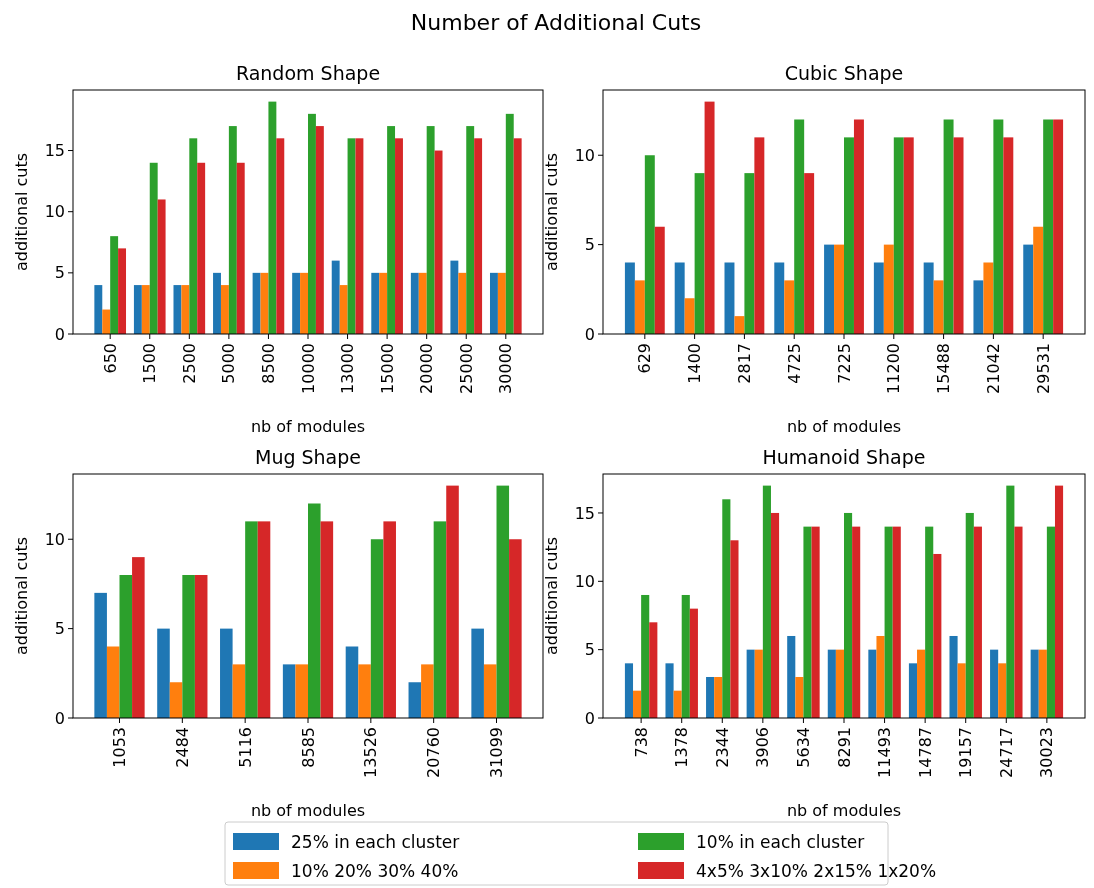 The width and height of the screenshot is (1094, 888). Describe the element at coordinates (269, 363) in the screenshot. I see `x-tick-label: 8500` at that location.